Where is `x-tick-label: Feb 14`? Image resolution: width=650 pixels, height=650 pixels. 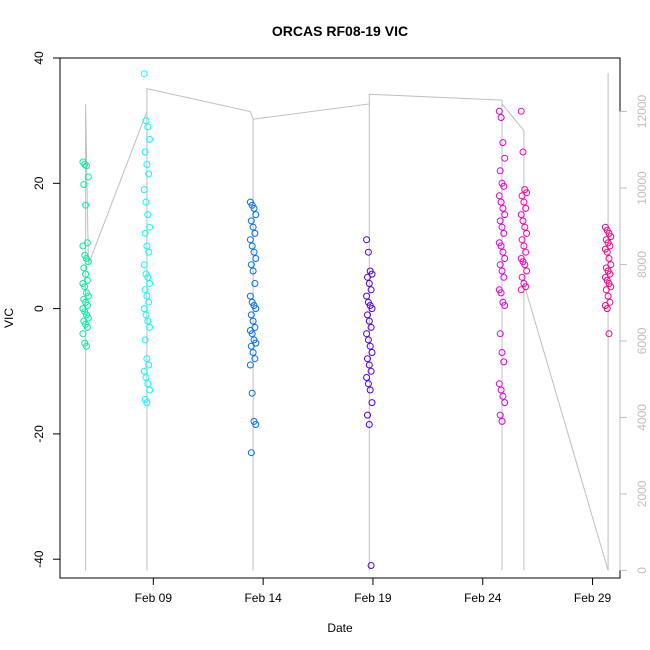 x-tick-label: Feb 14 is located at coordinates (263, 598).